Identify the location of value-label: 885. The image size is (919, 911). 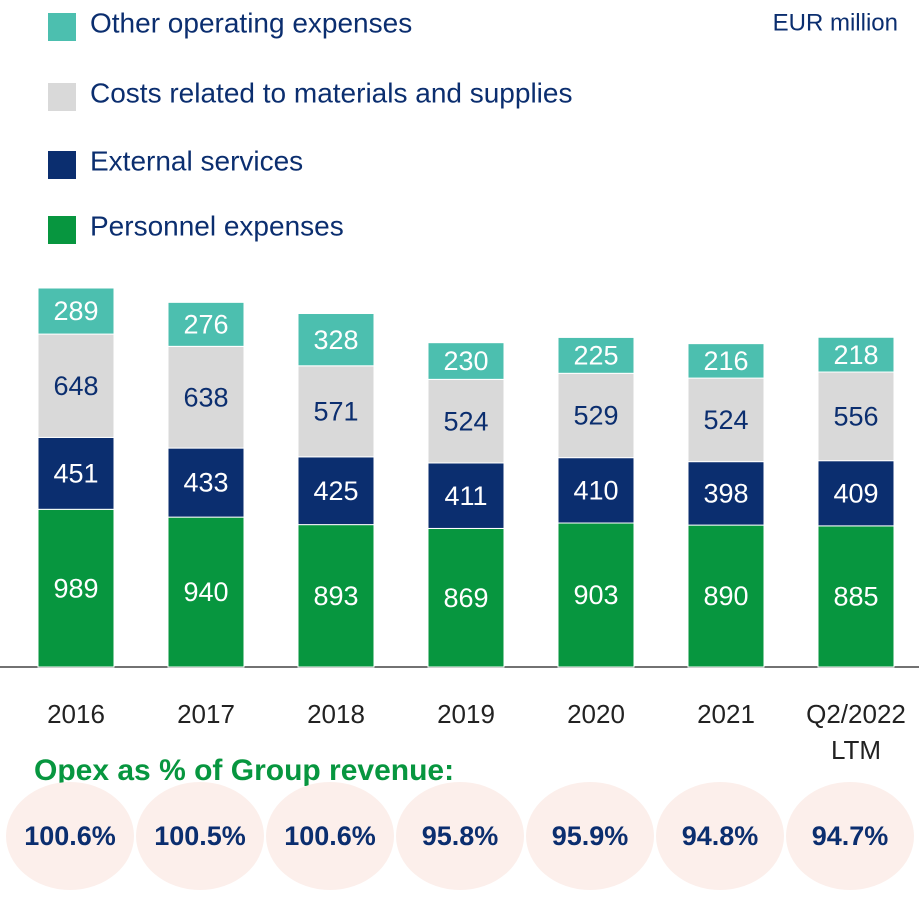
(855, 597).